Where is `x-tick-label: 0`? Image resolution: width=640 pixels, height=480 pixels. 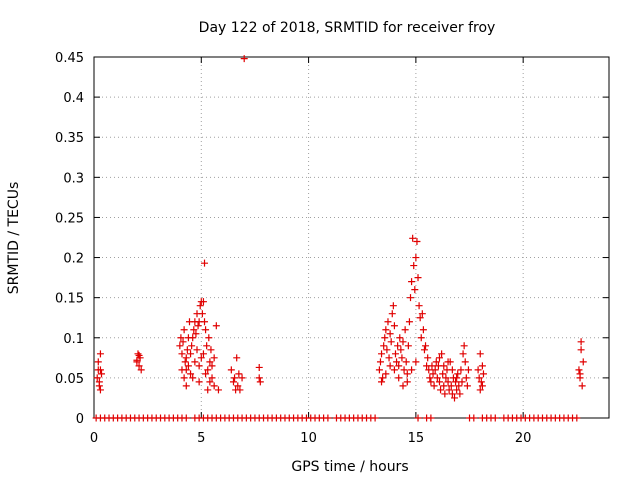 x-tick-label: 0 is located at coordinates (94, 438).